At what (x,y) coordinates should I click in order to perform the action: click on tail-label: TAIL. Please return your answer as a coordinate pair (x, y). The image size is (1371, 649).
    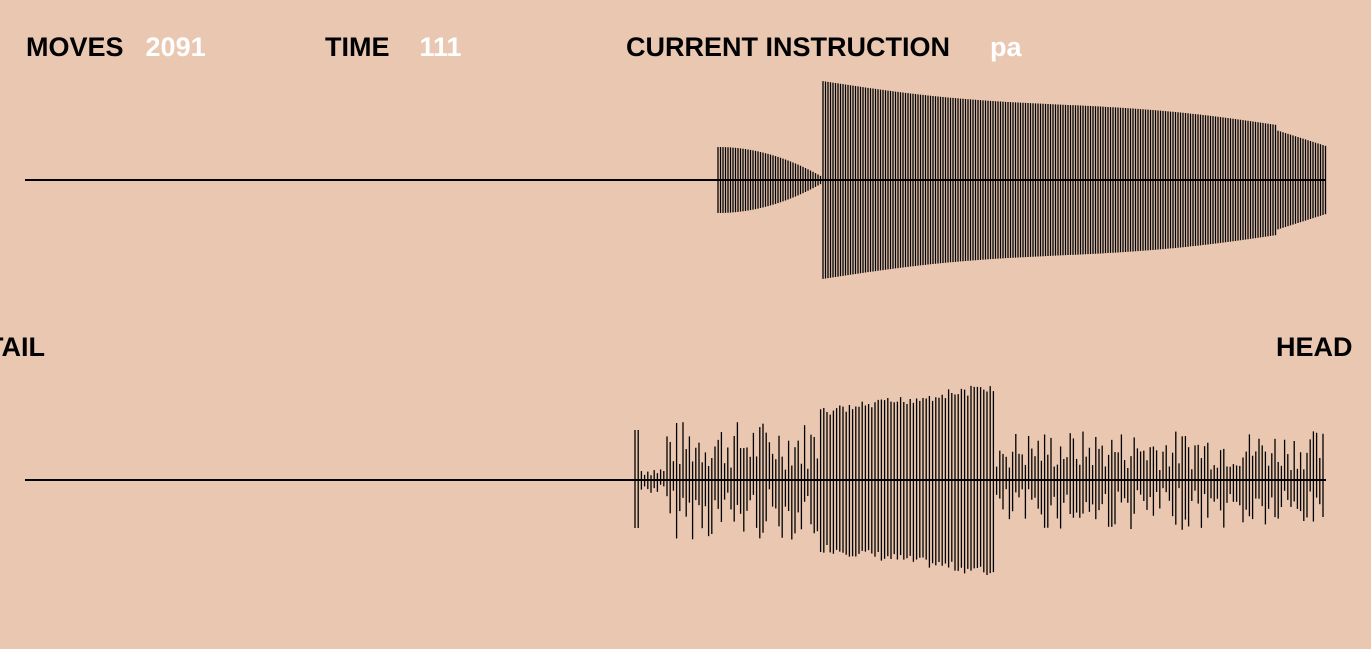
    Looking at the image, I should click on (22, 347).